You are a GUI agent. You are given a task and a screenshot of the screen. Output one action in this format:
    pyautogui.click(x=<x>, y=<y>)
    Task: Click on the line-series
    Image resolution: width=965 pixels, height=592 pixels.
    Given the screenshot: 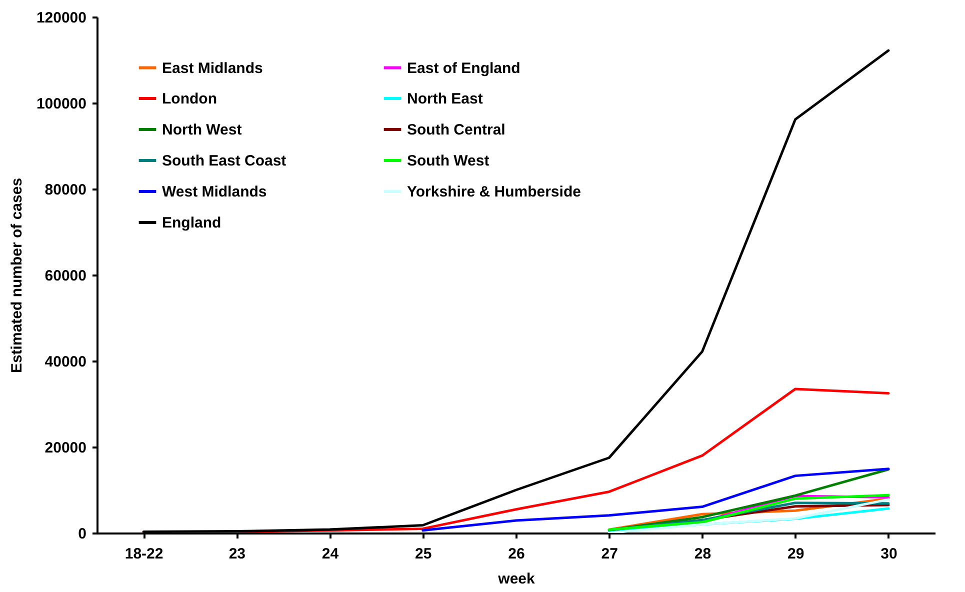 What is the action you would take?
    pyautogui.click(x=656, y=500)
    